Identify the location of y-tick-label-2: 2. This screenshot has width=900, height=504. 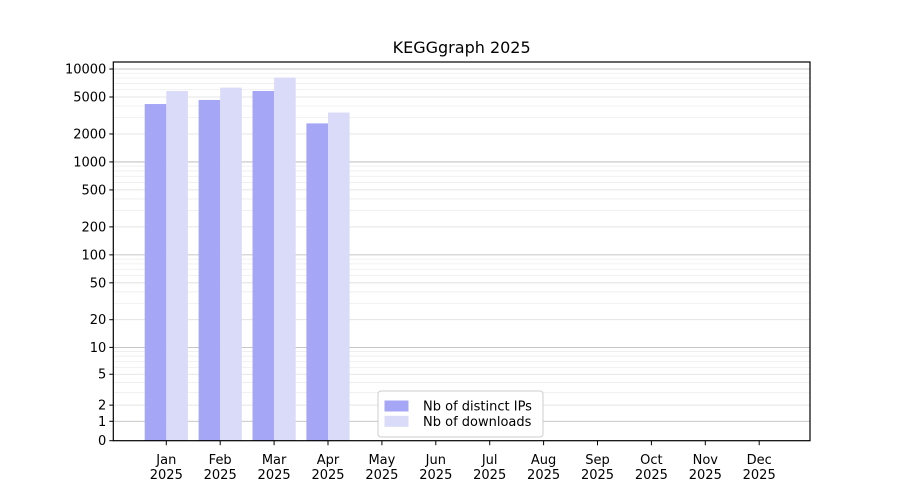
(102, 406).